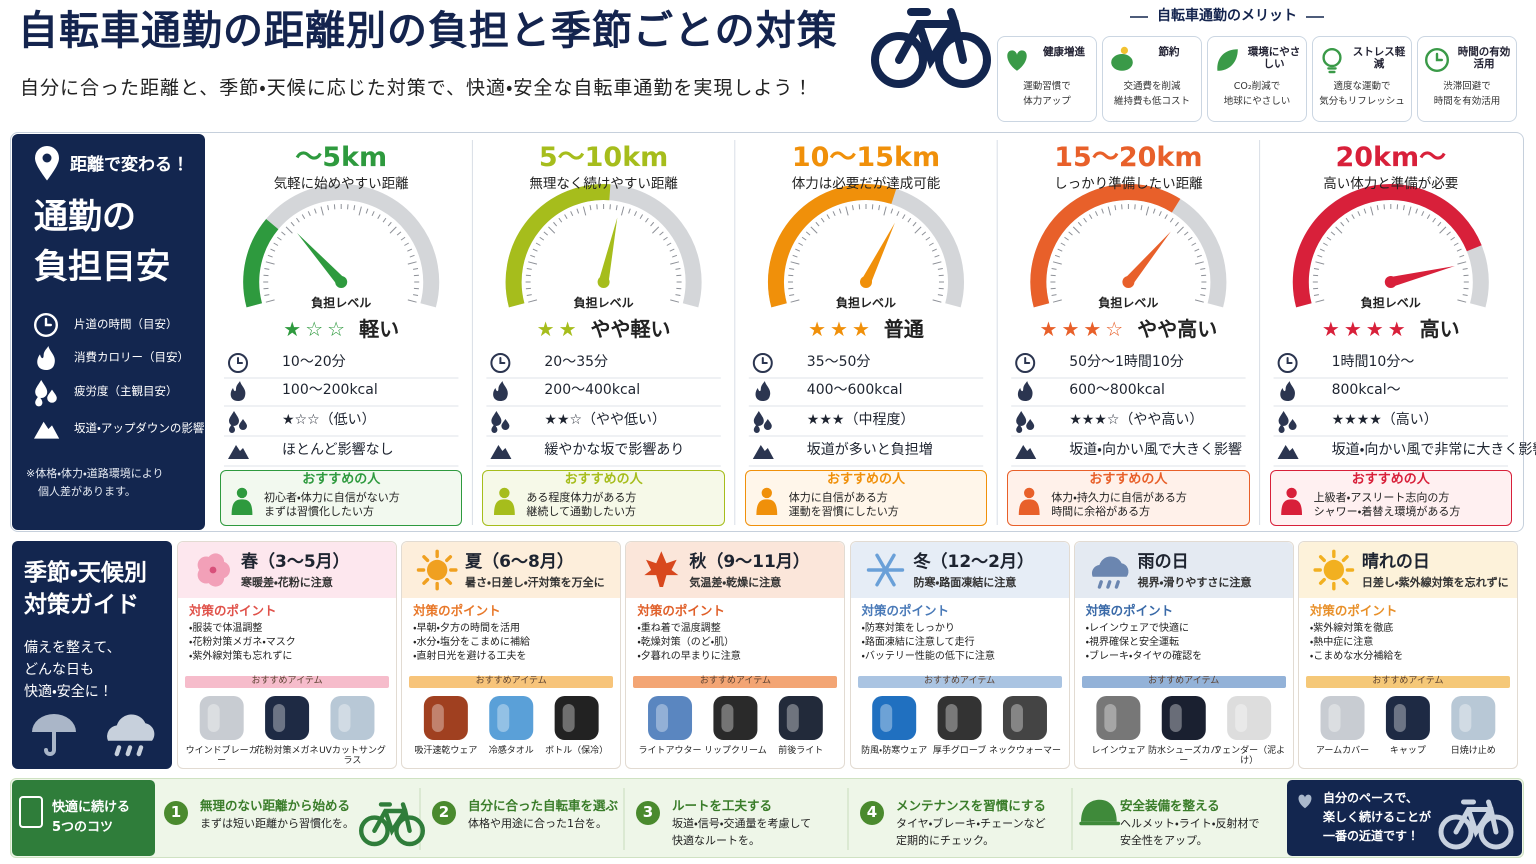 This screenshot has width=1536, height=864. What do you see at coordinates (1391, 184) in the screenshot?
I see `distance-sub: 高い体力と準備が必要` at bounding box center [1391, 184].